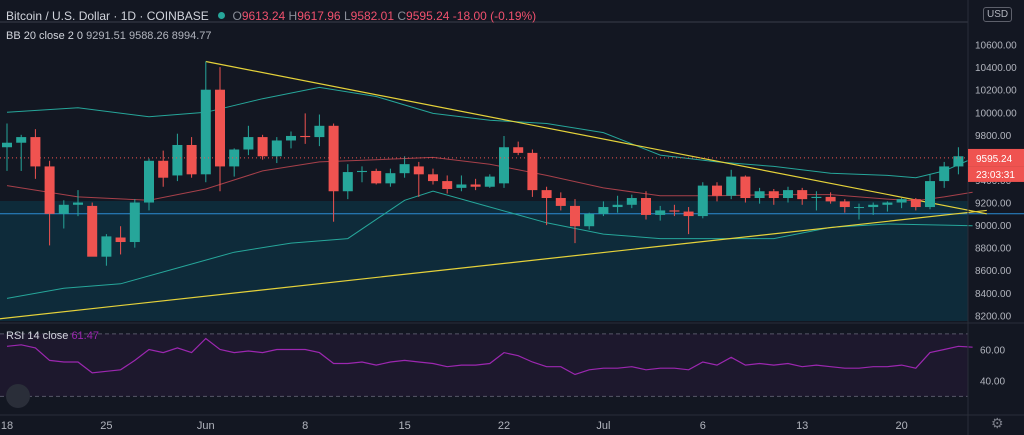 The width and height of the screenshot is (1024, 435). I want to click on open-value: 9613.24, so click(263, 16).